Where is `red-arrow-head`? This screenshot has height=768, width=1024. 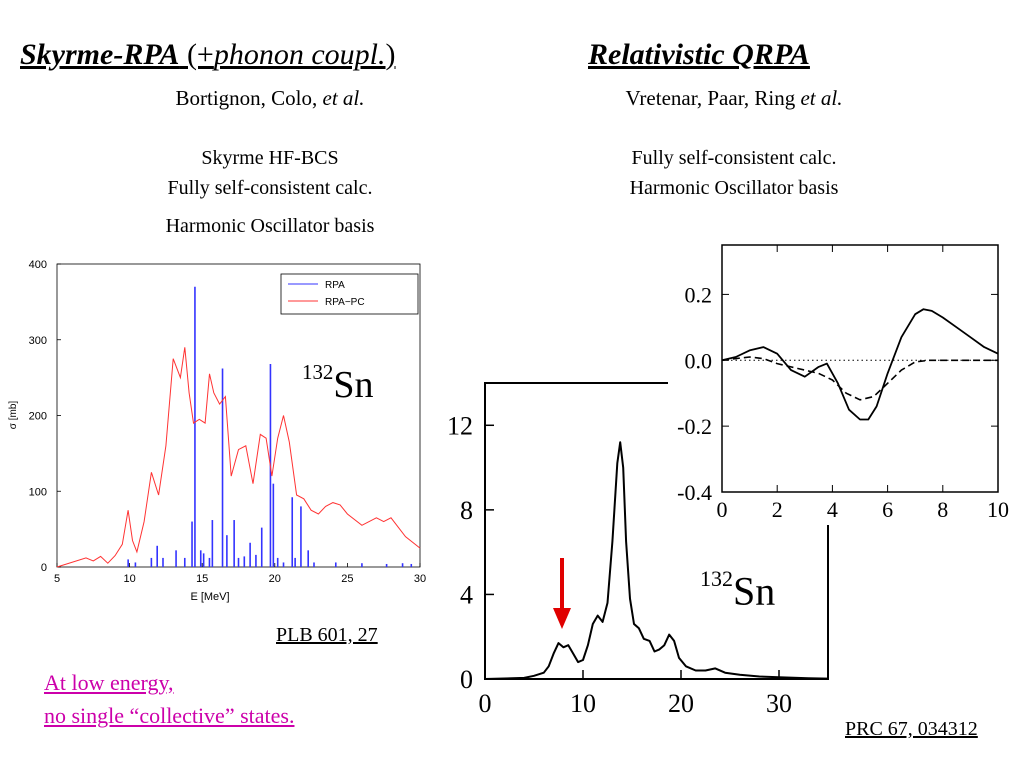
red-arrow-head is located at coordinates (562, 618).